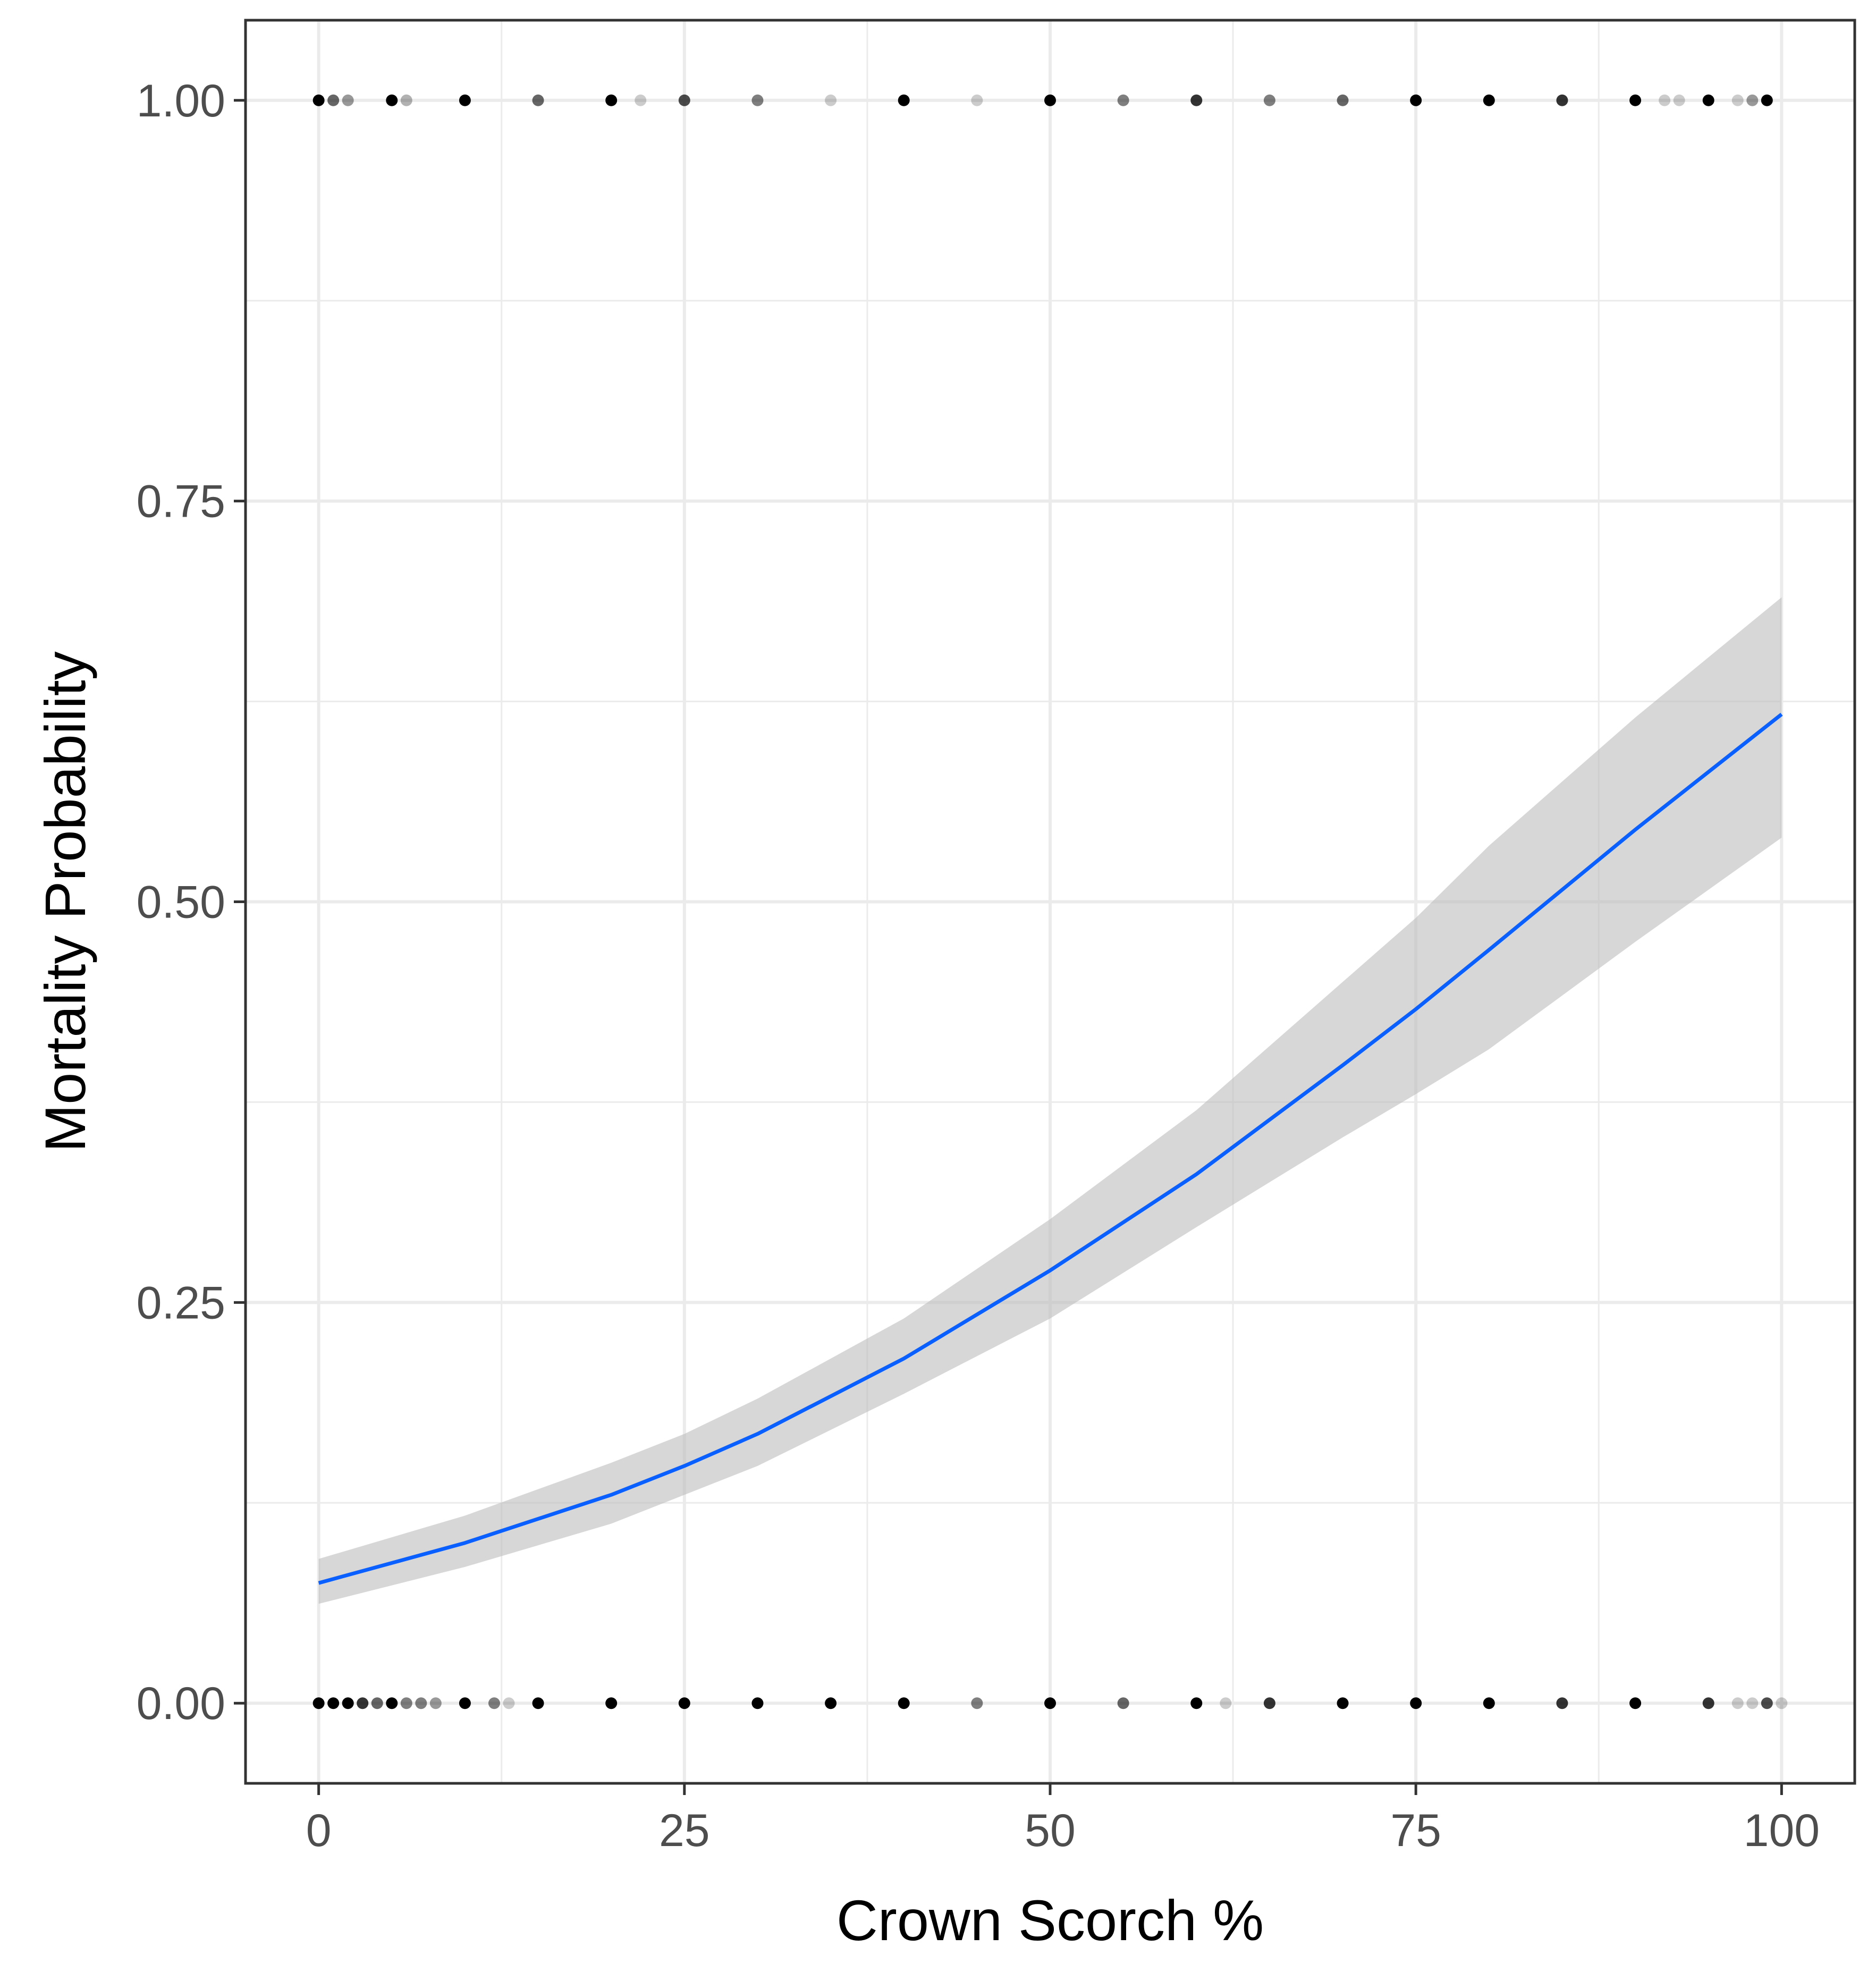  I want to click on x-tick-label: 100, so click(1782, 1830).